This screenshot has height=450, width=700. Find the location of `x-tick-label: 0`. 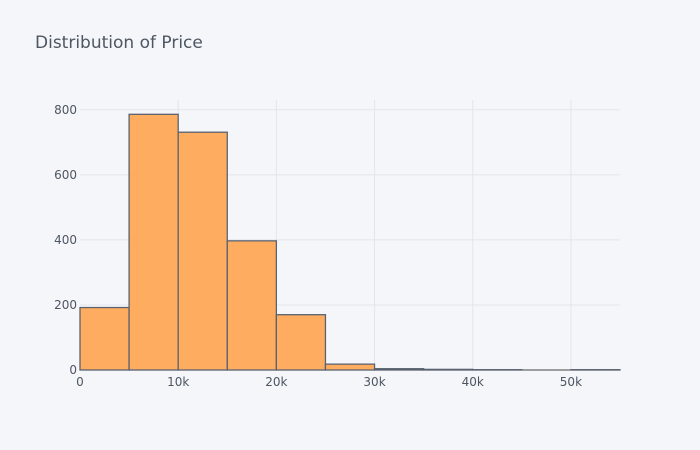

x-tick-label: 0 is located at coordinates (80, 382).